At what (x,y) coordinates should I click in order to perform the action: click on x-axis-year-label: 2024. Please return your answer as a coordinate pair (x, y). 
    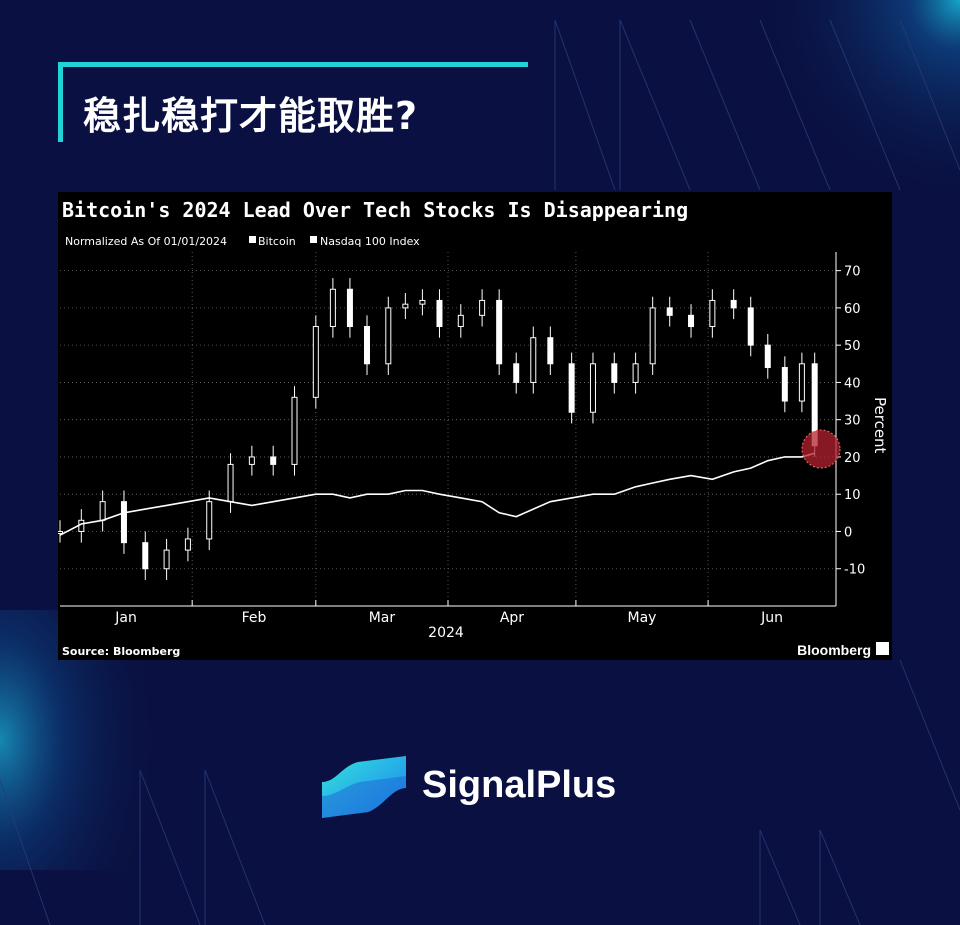
    Looking at the image, I should click on (446, 633).